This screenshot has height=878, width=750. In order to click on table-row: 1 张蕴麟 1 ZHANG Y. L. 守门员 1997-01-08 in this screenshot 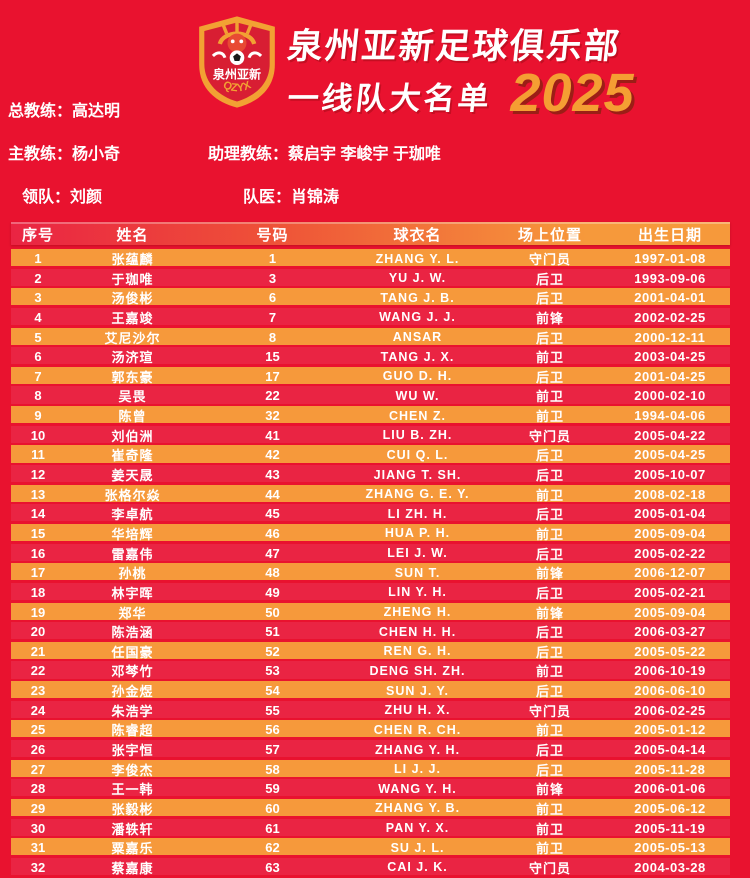, I will do `click(370, 258)`.